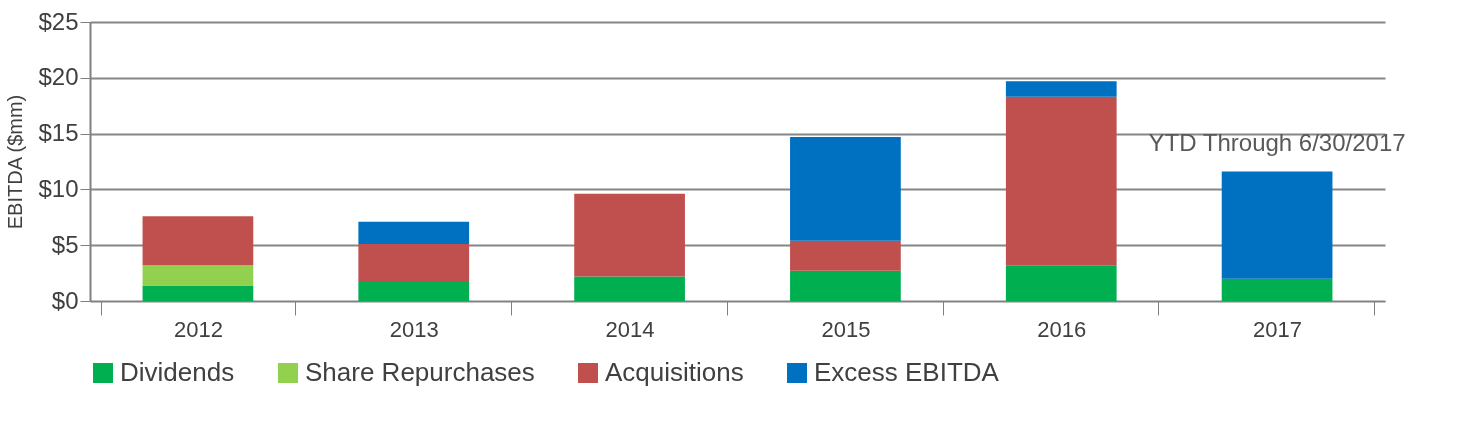 This screenshot has width=1459, height=432. I want to click on legend-label: Share Repurchases, so click(420, 372).